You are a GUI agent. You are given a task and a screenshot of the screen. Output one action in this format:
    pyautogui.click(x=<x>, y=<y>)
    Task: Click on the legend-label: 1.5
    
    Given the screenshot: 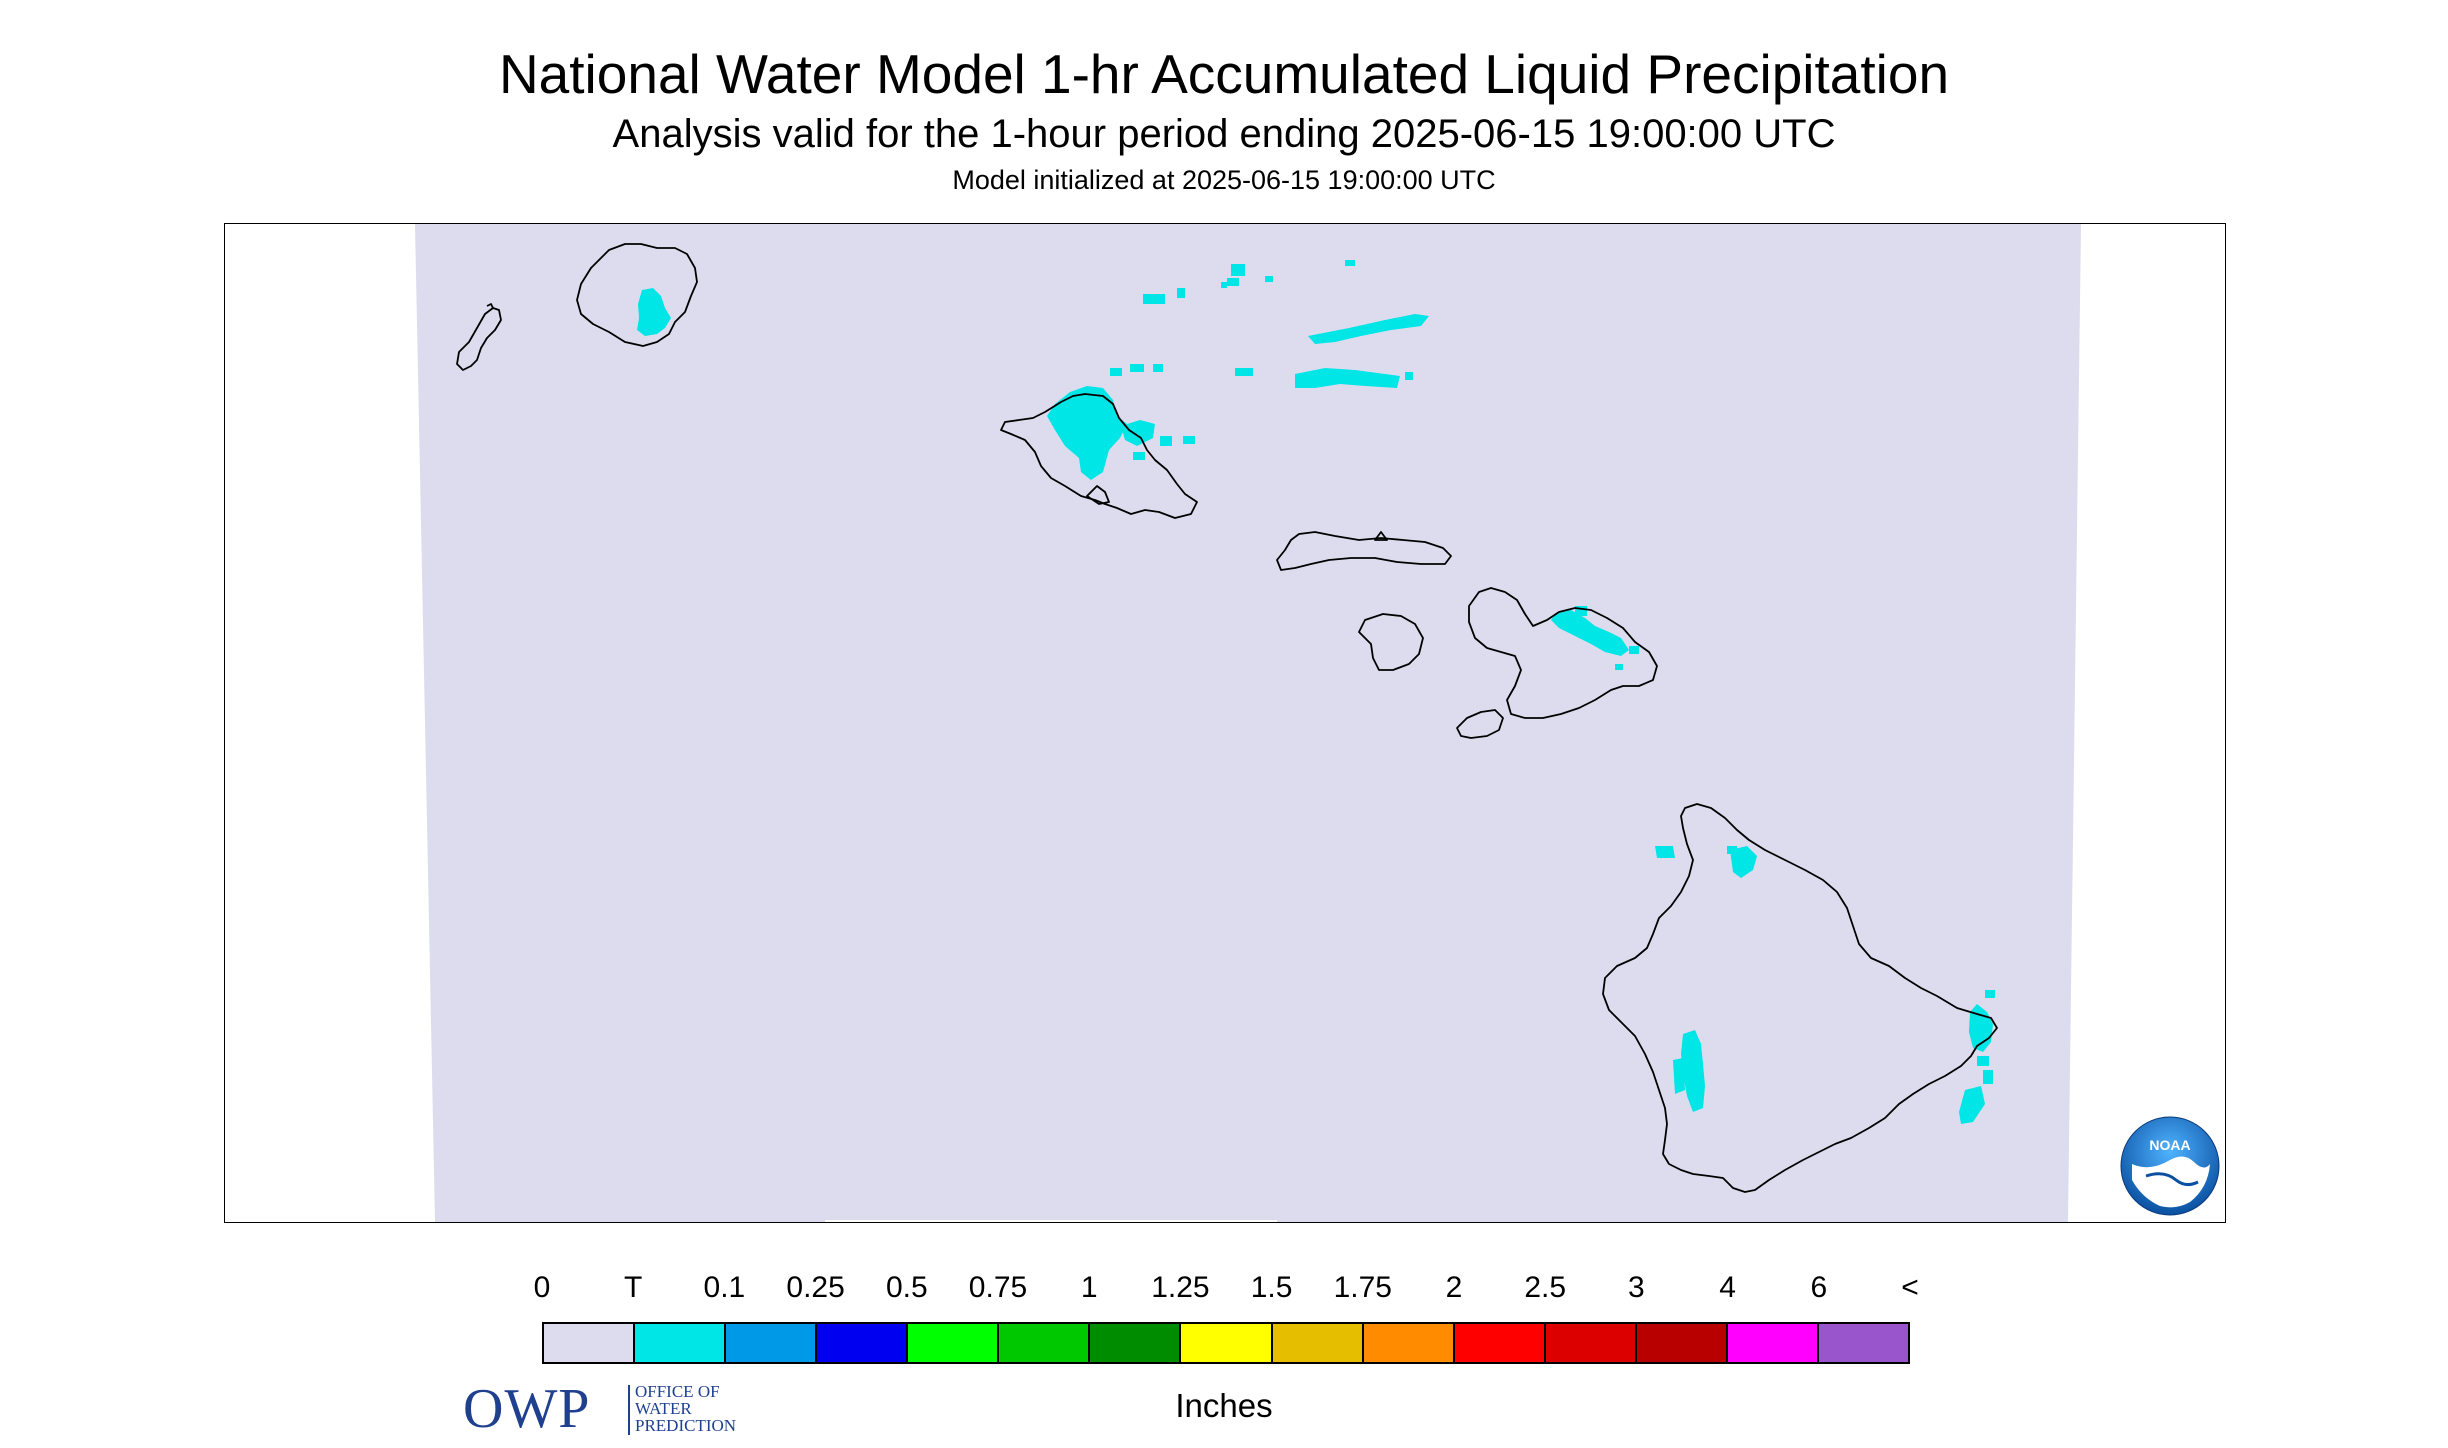 What is the action you would take?
    pyautogui.click(x=1271, y=1287)
    